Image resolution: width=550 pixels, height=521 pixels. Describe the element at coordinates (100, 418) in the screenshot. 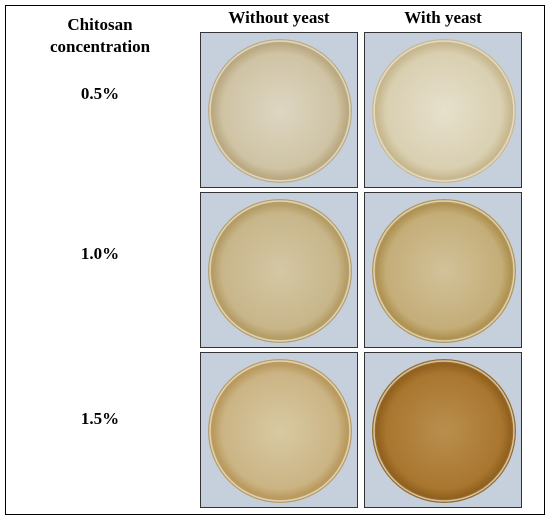

I see `row-label: 1.5%` at that location.